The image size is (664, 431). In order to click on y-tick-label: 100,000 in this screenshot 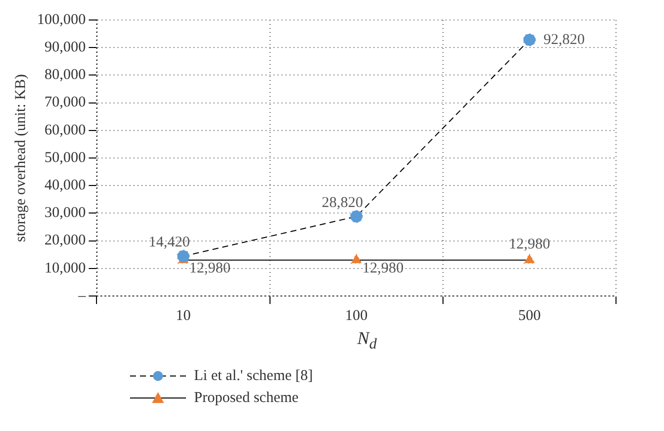, I will do `click(61, 20)`.